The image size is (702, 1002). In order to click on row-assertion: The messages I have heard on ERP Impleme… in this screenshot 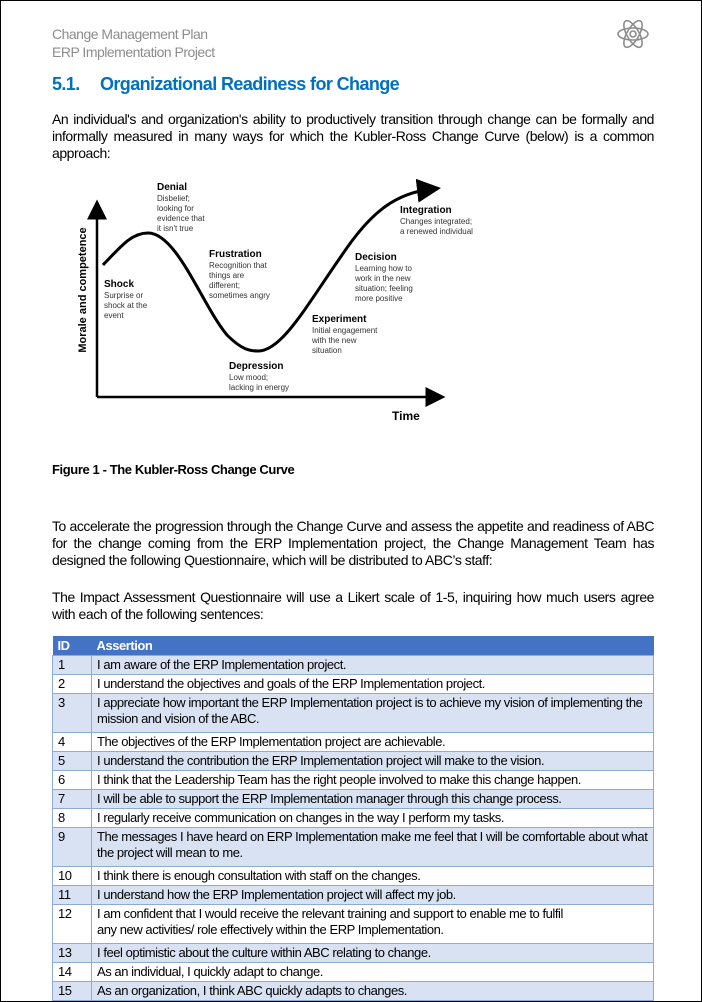, I will do `click(372, 847)`.